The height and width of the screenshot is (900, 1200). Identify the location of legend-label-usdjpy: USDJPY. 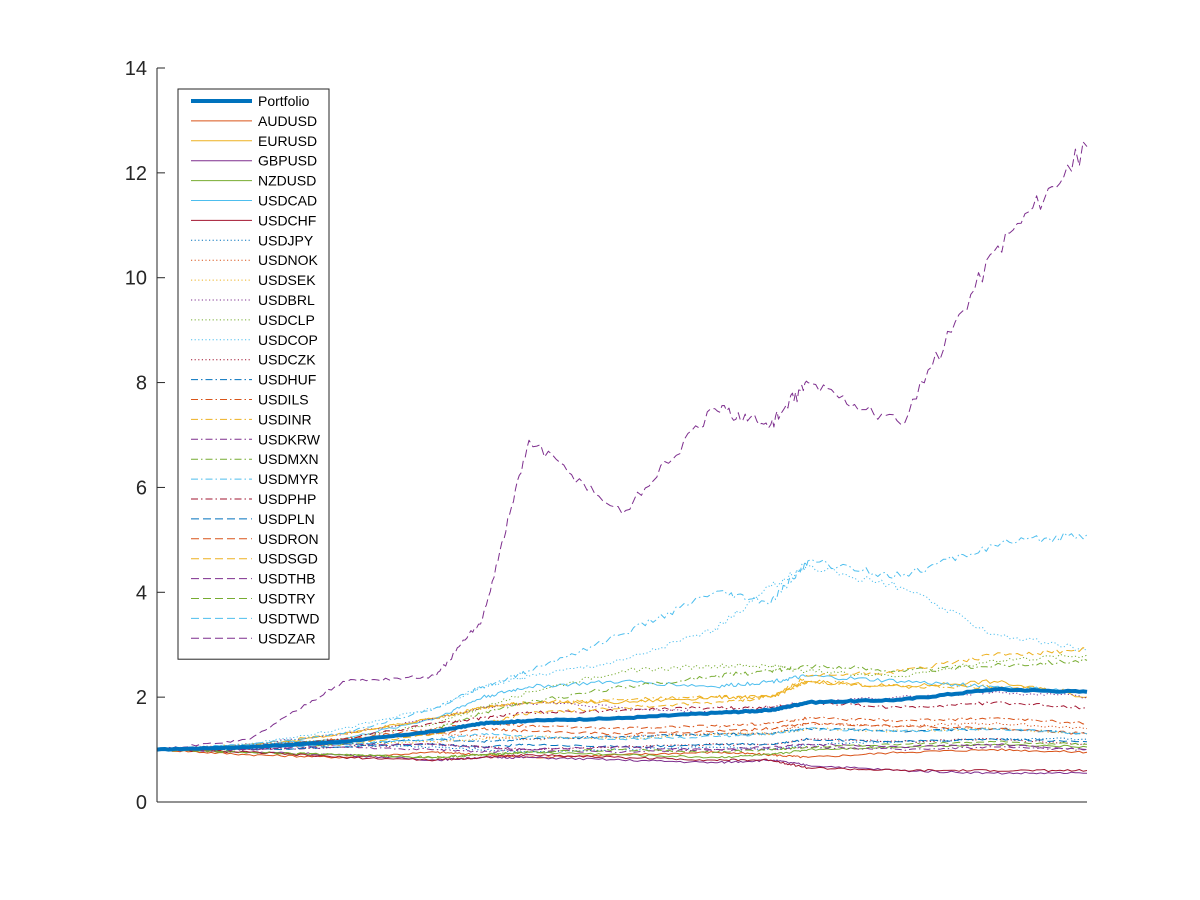
(286, 240).